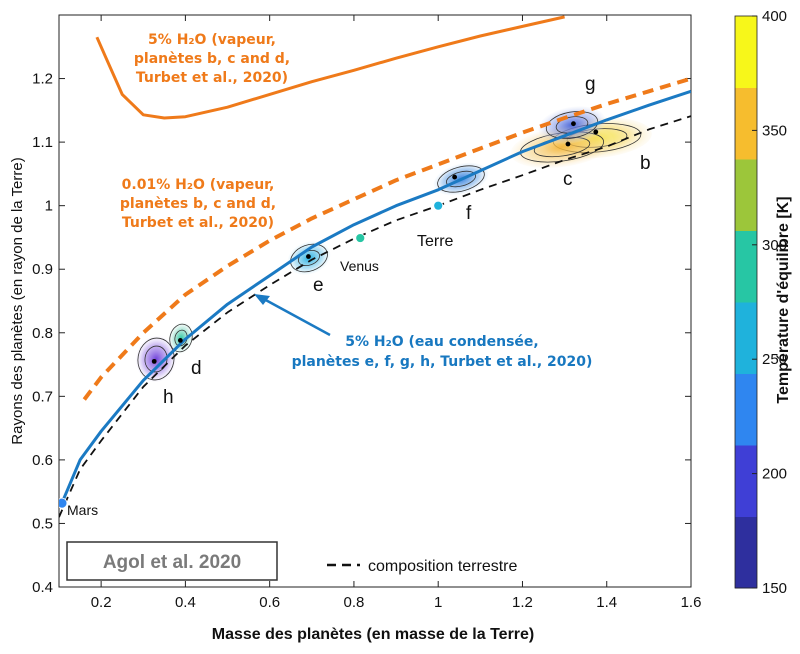 This screenshot has height=654, width=800. I want to click on colorbar-frame, so click(746, 302).